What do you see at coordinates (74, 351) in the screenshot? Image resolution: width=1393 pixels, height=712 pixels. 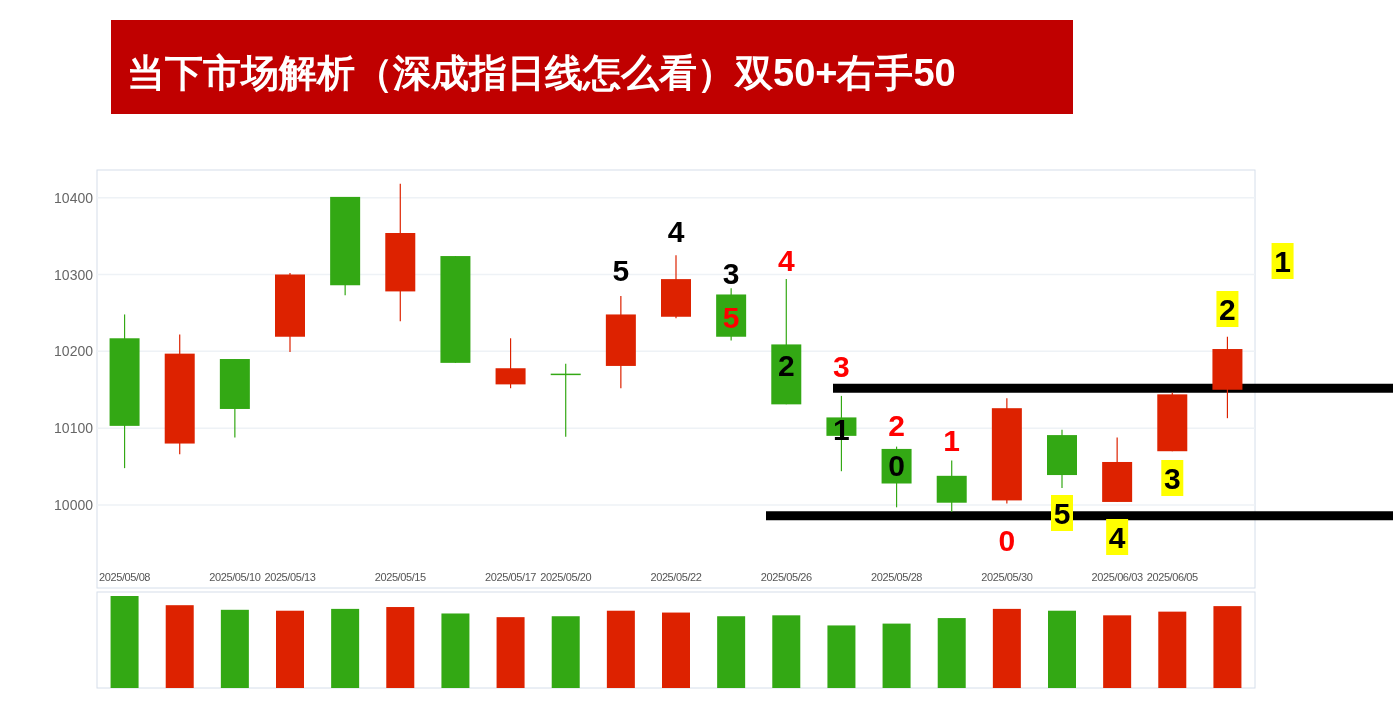 I see `y-tick-label: 10200` at bounding box center [74, 351].